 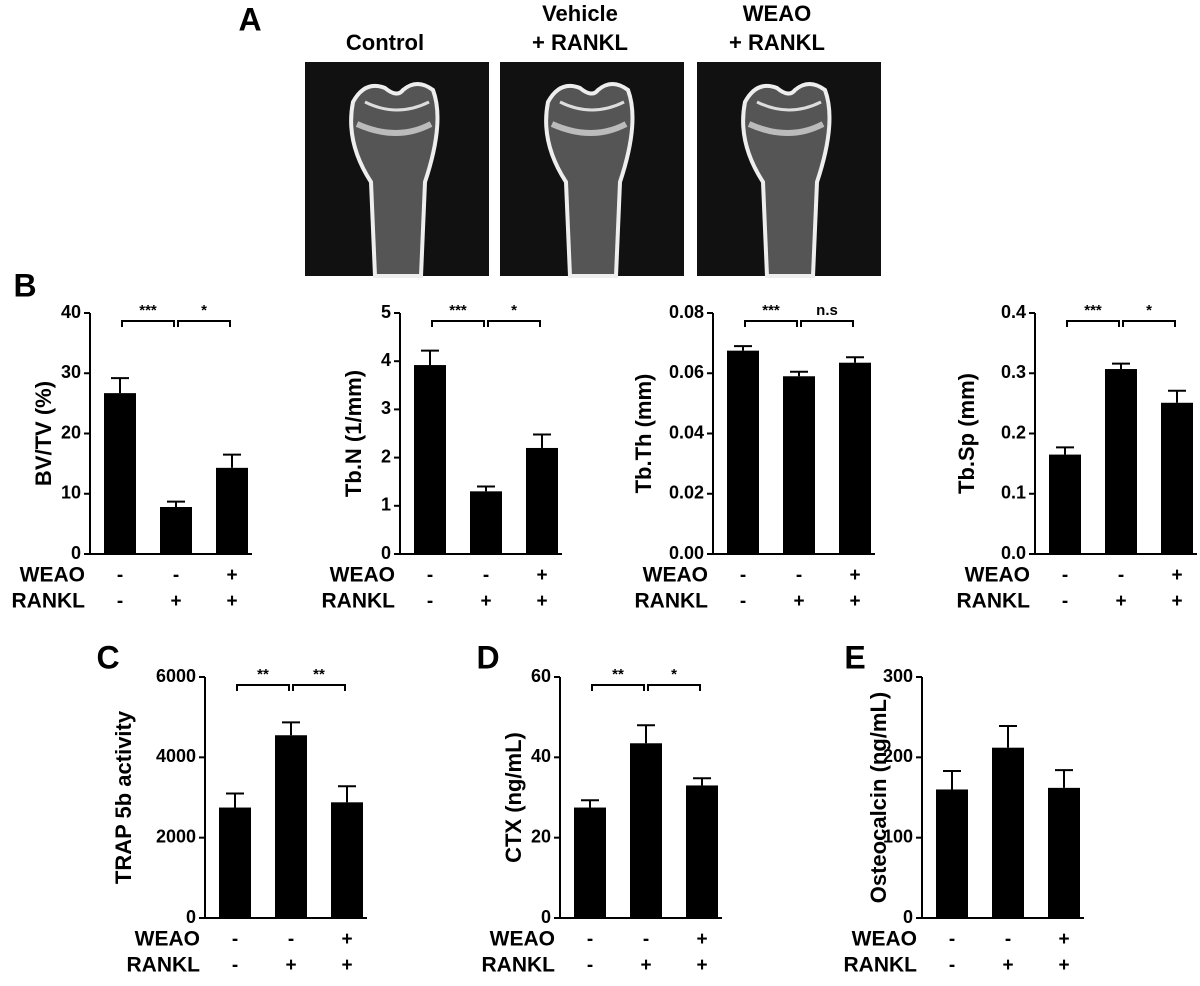 What do you see at coordinates (176, 676) in the screenshot?
I see `y-tick-label: 6000` at bounding box center [176, 676].